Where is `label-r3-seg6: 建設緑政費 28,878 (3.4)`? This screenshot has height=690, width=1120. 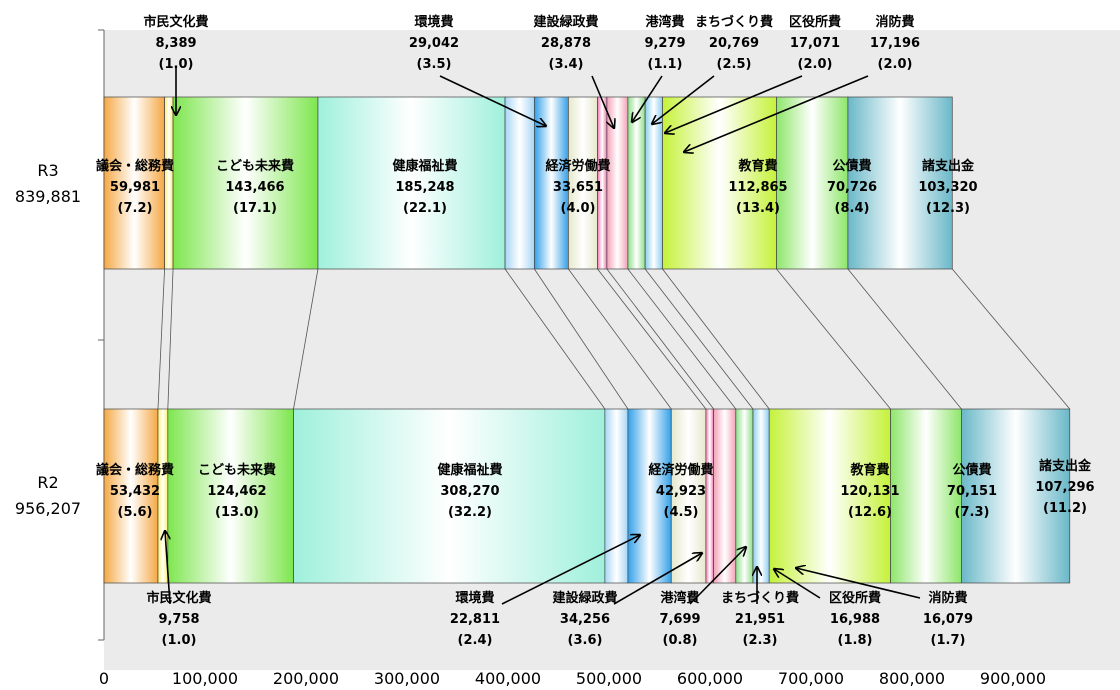
label-r3-seg6: 建設緑政費 28,878 (3.4) is located at coordinates (565, 43).